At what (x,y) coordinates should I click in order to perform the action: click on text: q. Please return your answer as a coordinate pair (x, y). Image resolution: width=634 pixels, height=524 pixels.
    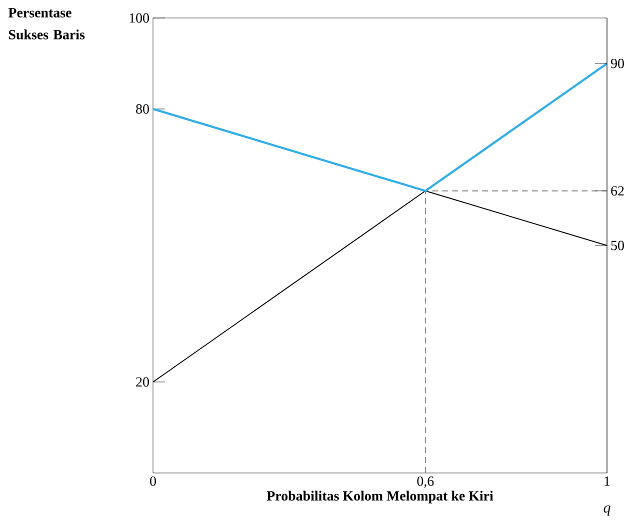
    Looking at the image, I should click on (607, 511).